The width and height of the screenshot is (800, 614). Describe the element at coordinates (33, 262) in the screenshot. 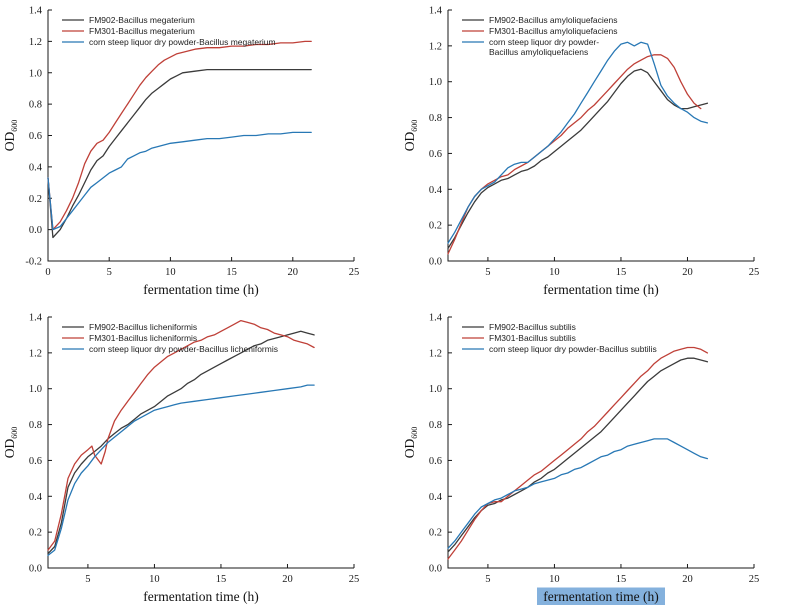

I see `y-tick-label: -0.2` at that location.